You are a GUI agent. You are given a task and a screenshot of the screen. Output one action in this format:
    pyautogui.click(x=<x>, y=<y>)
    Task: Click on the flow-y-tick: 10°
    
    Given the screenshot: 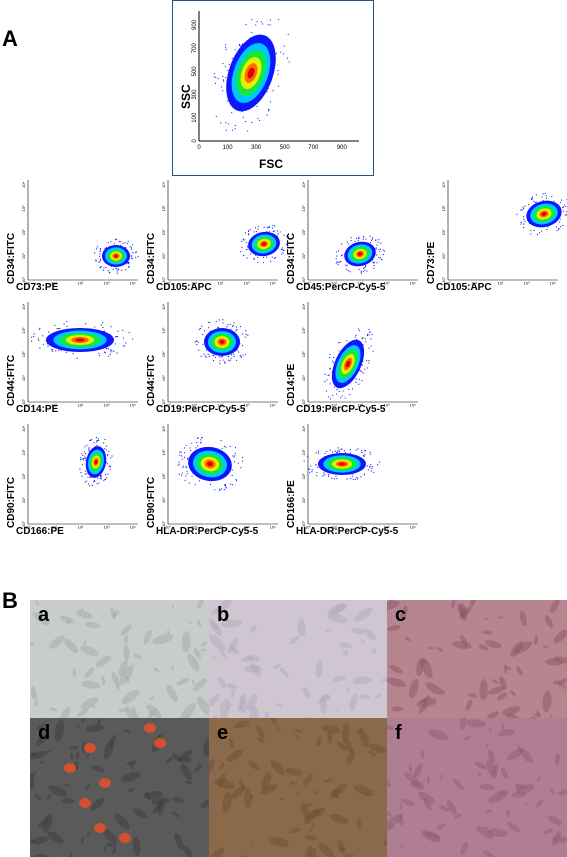 What is the action you would take?
    pyautogui.click(x=443, y=280)
    